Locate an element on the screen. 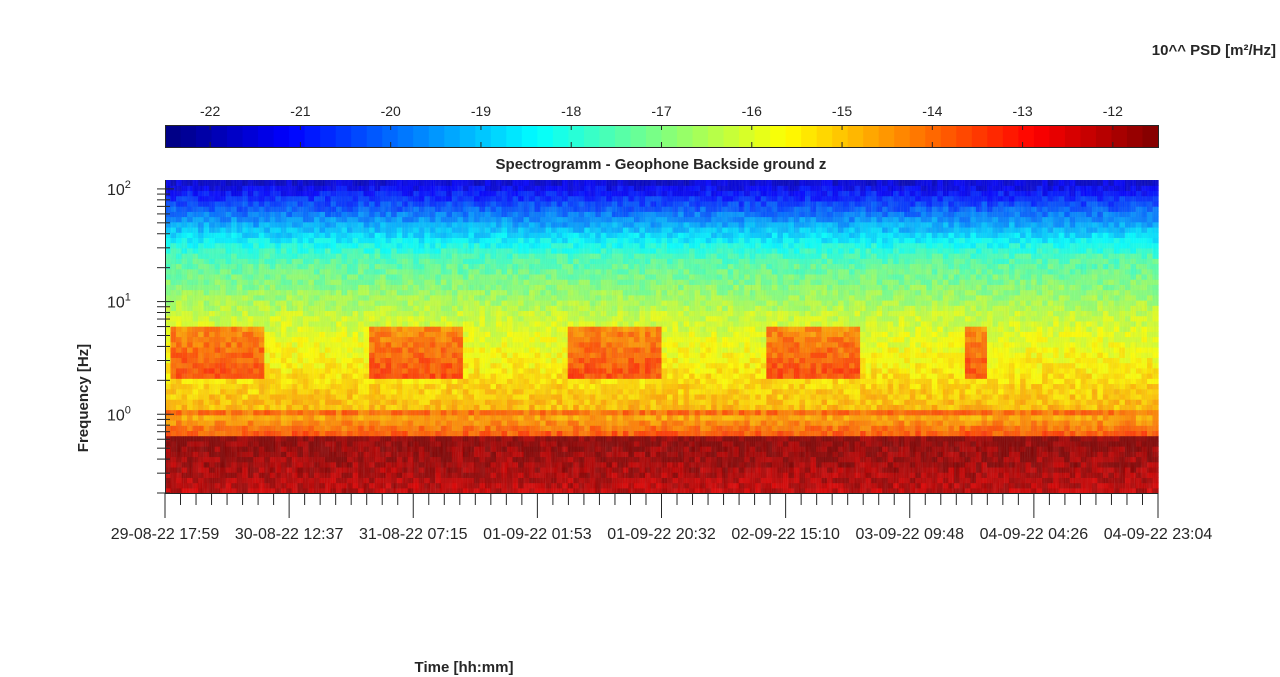 The width and height of the screenshot is (1280, 677). colorbar-tick-label: -21 is located at coordinates (300, 111).